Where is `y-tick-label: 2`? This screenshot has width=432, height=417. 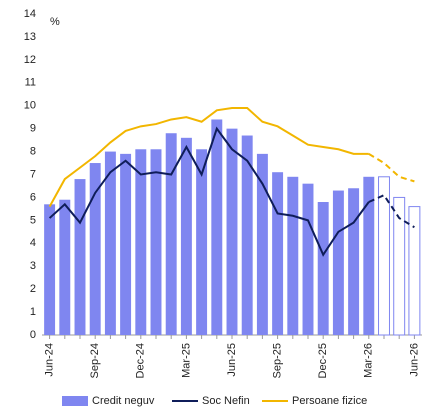
y-tick-label: 2 is located at coordinates (33, 289).